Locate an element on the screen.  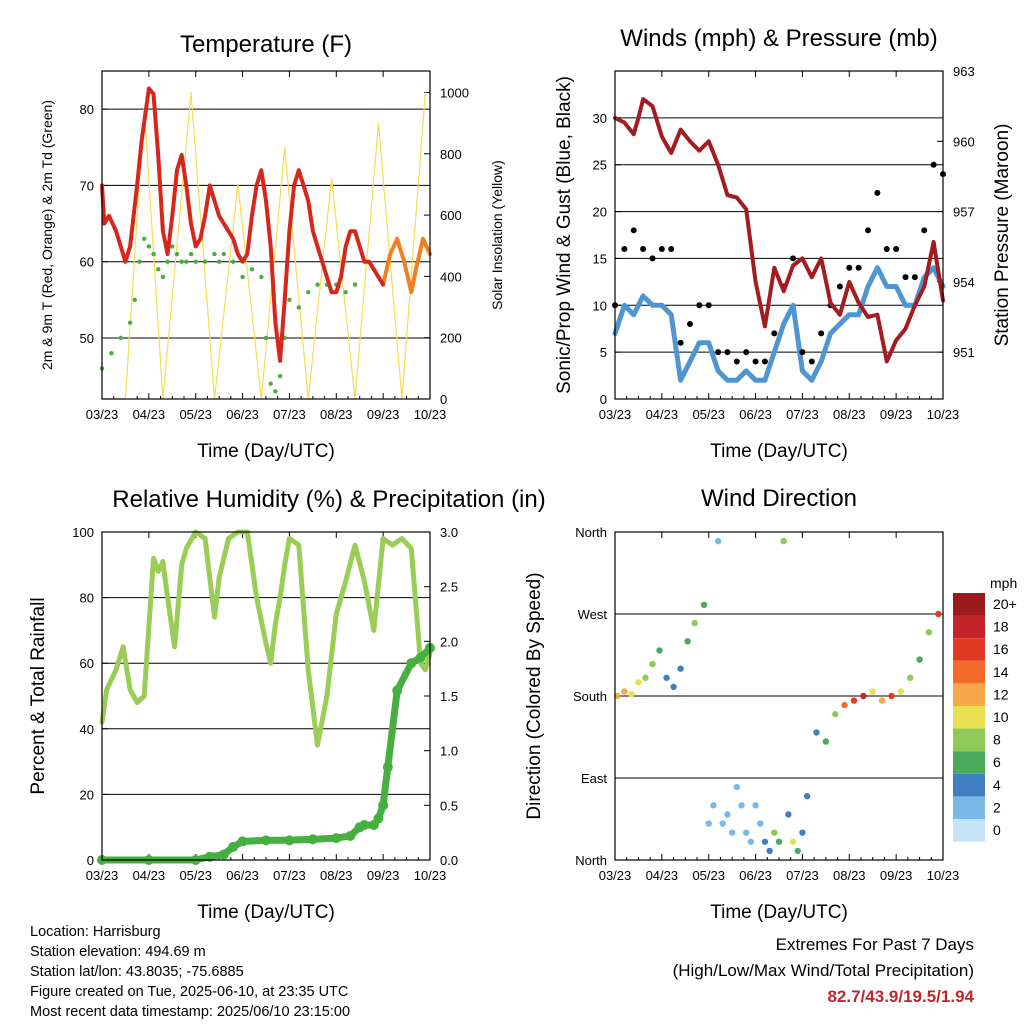
wind_direction-xtick-label: 10/23 is located at coordinates (943, 875).